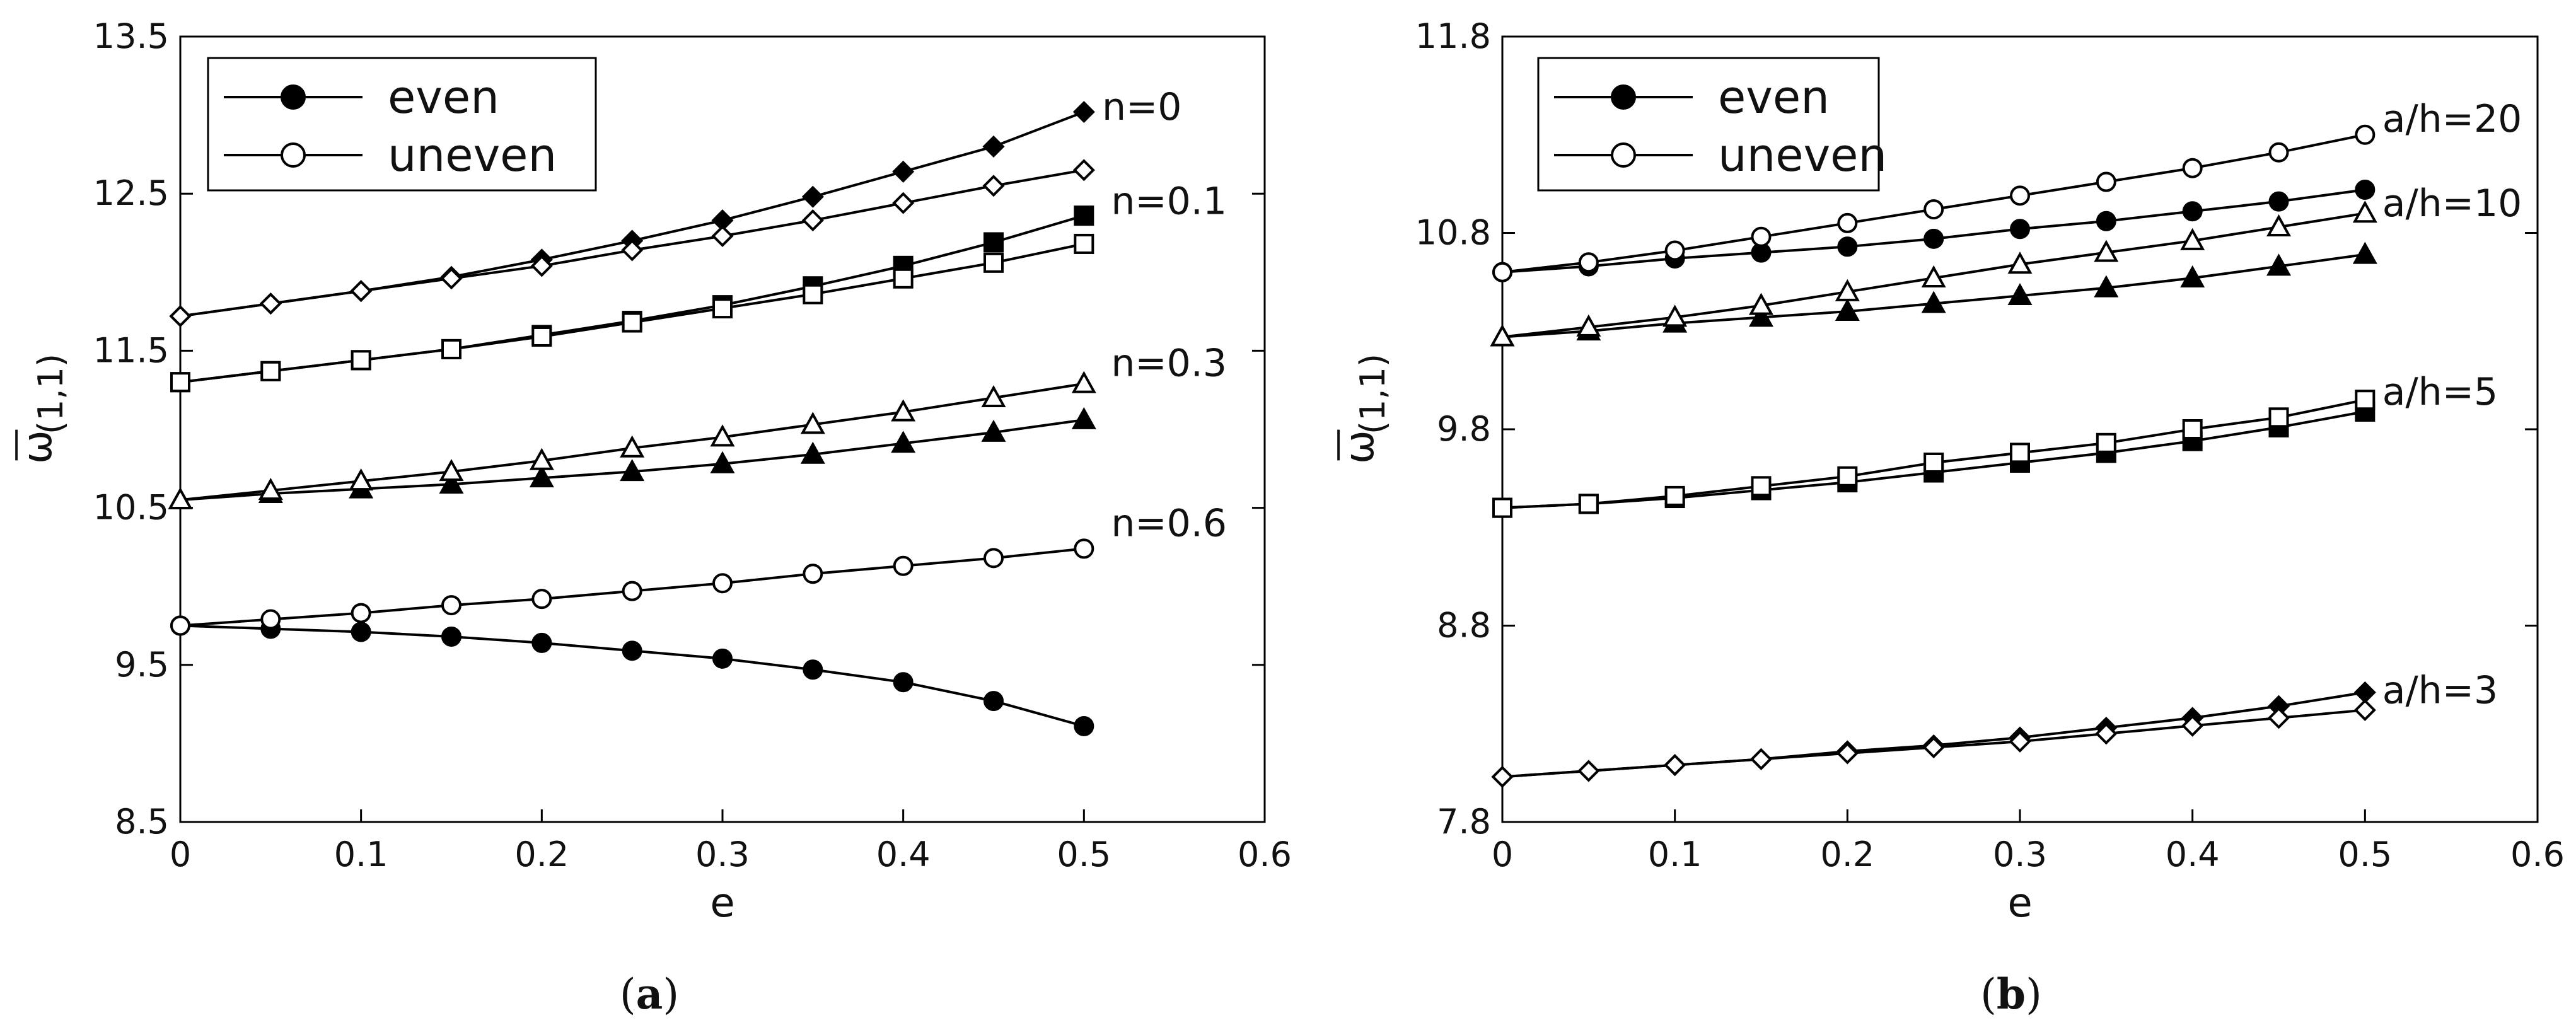 The height and width of the screenshot is (1030, 2576). What do you see at coordinates (1453, 36) in the screenshot?
I see `y-tick-label: 11.8` at bounding box center [1453, 36].